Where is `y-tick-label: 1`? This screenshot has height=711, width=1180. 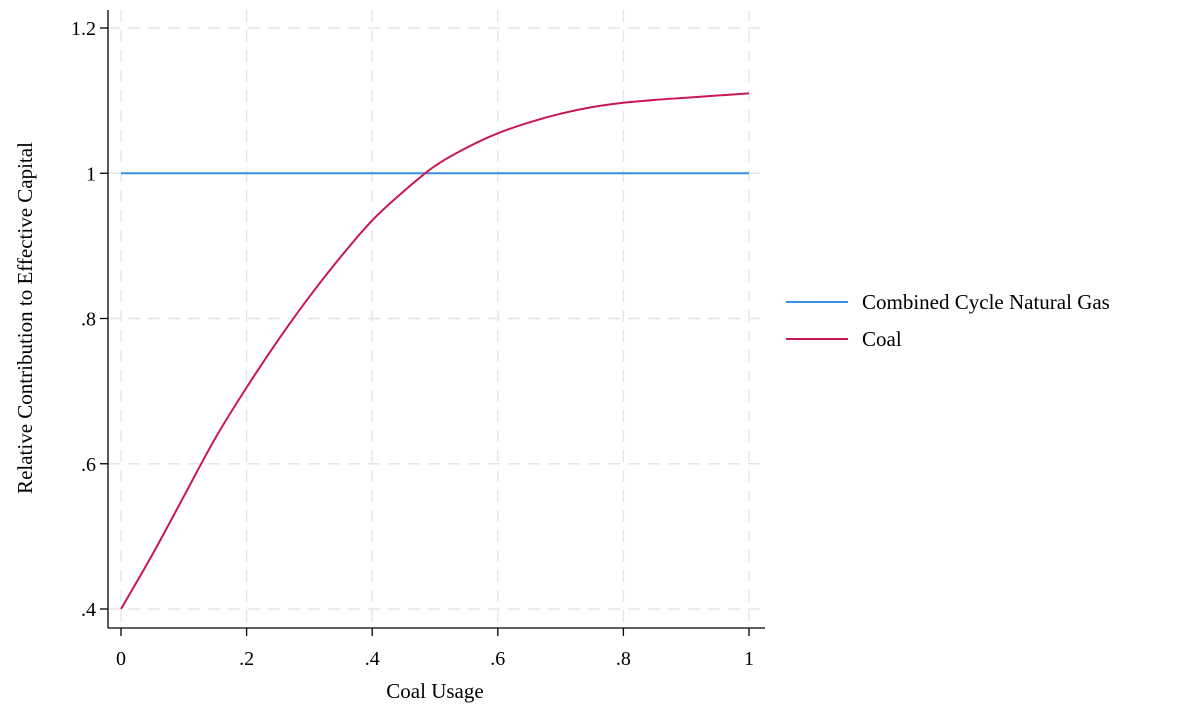 y-tick-label: 1 is located at coordinates (91, 174).